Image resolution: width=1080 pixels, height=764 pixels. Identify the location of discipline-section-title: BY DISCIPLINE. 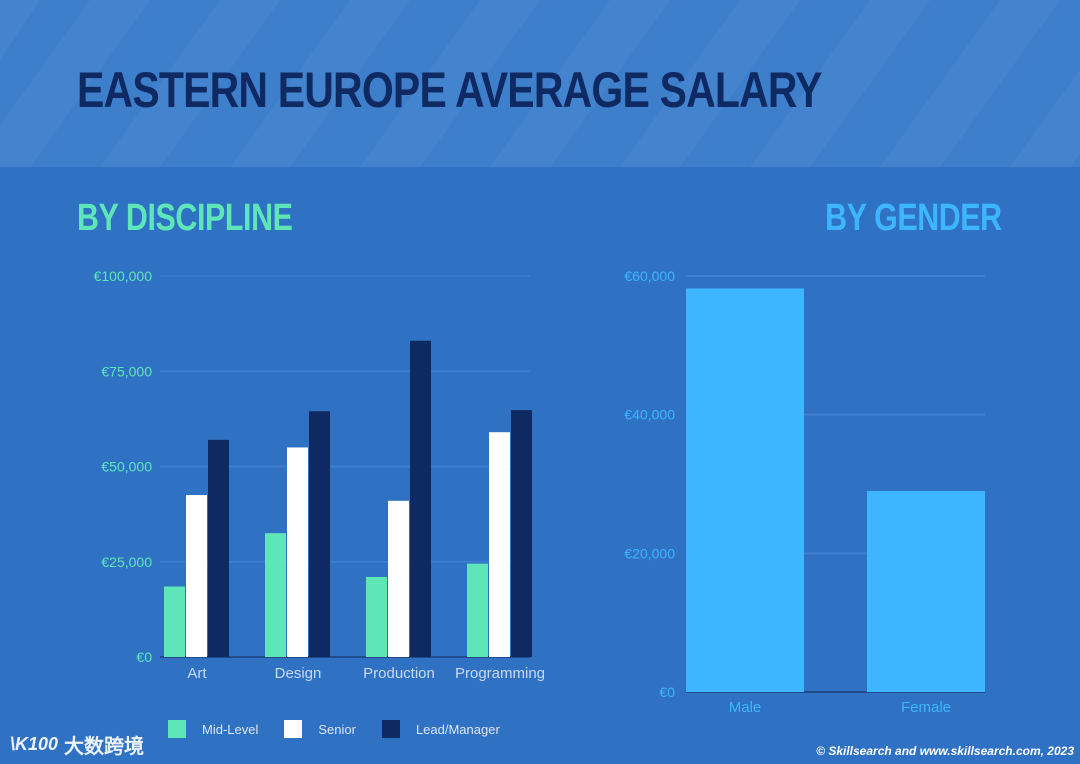
(185, 218).